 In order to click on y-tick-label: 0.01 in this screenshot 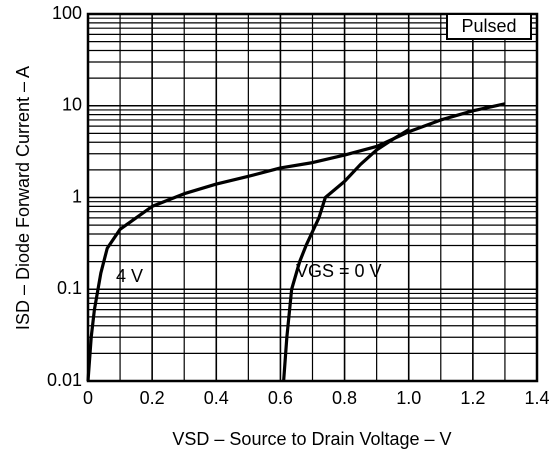, I will do `click(64, 380)`.